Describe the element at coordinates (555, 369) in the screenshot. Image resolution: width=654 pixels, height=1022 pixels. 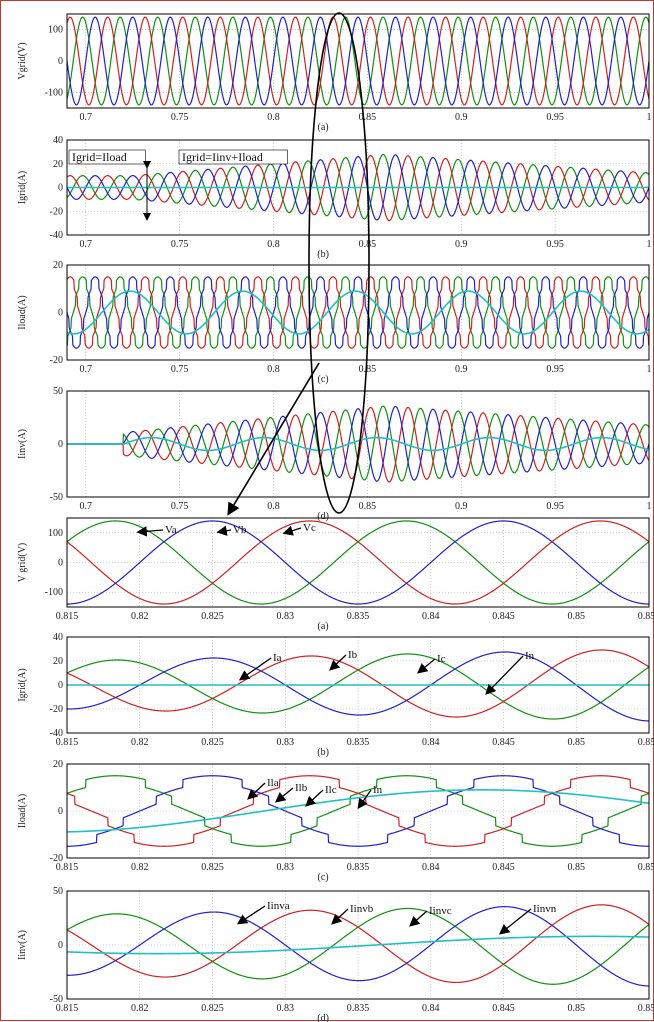
I see `x-tick-label: 0.95` at that location.